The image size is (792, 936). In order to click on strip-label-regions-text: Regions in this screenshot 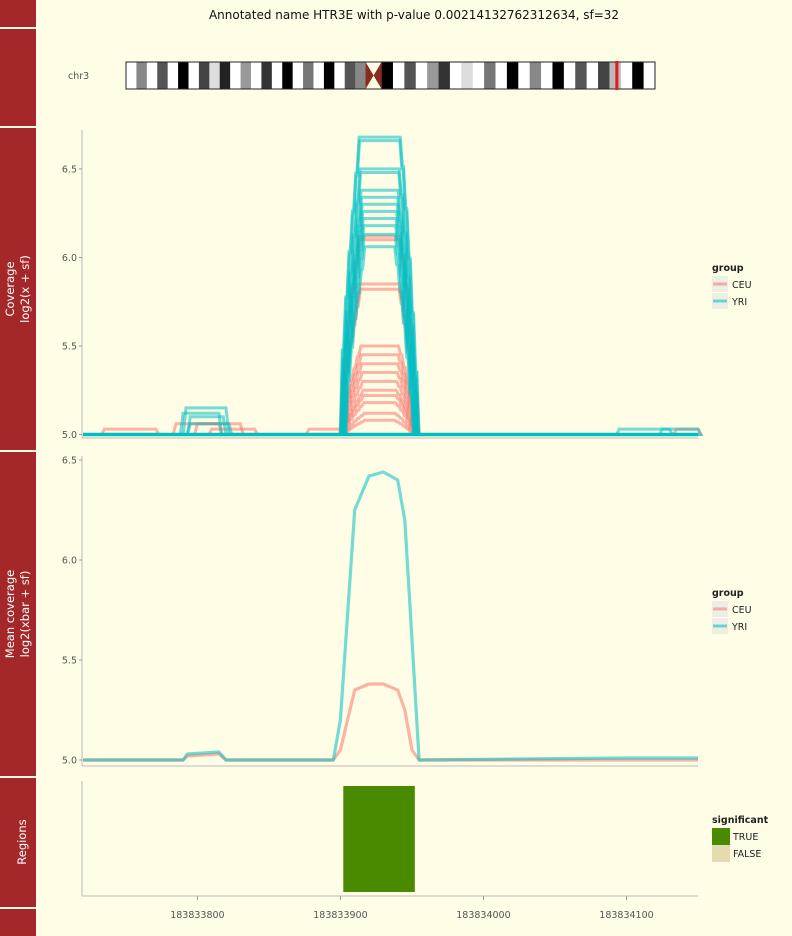, I will do `click(22, 841)`.